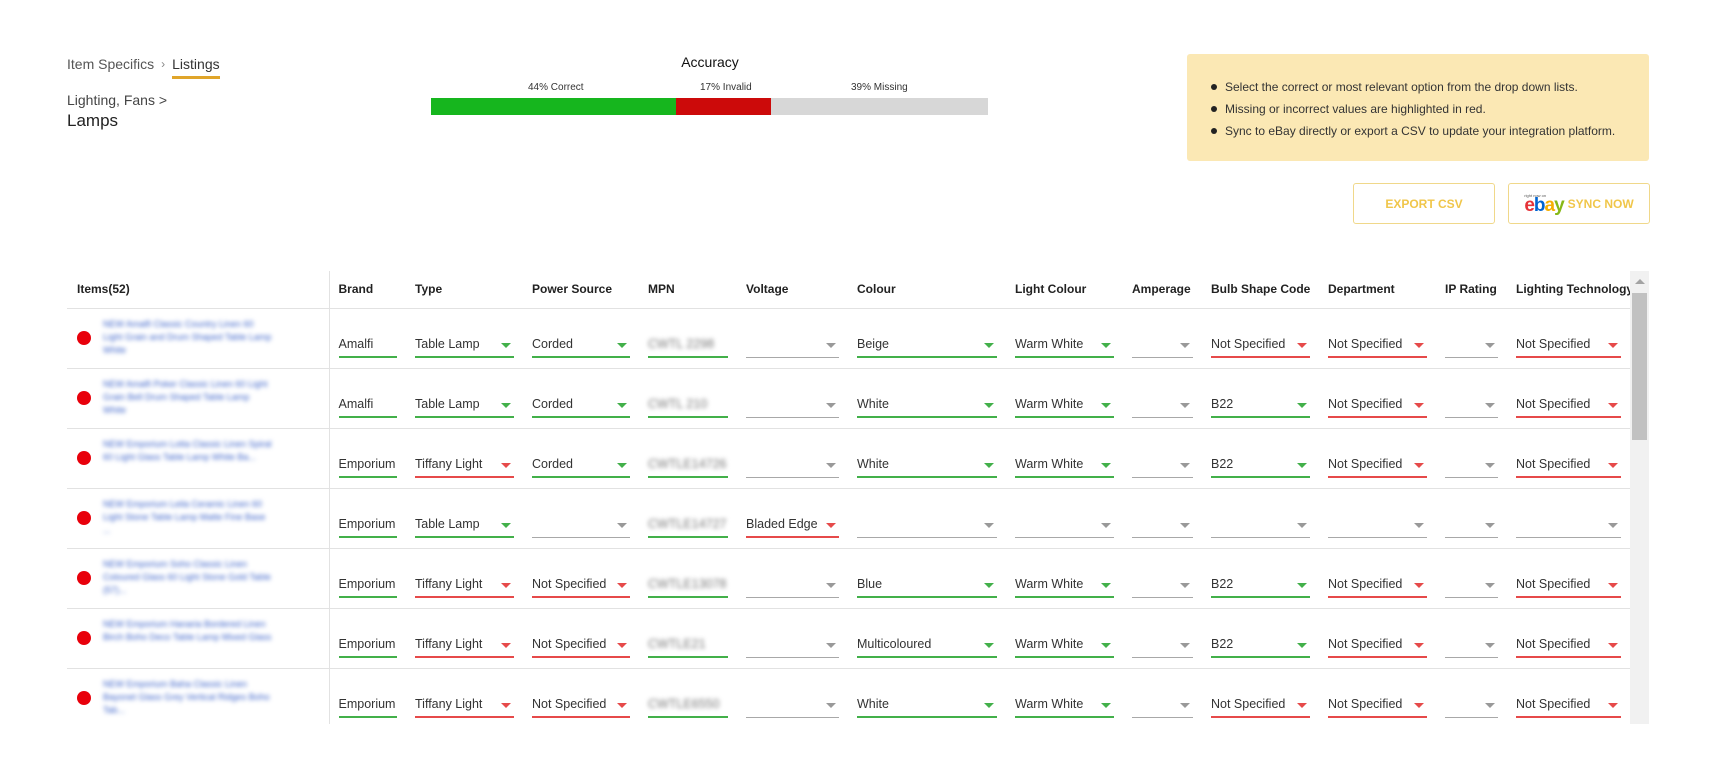  Describe the element at coordinates (688, 645) in the screenshot. I see `mpn-field: CWTLE21` at that location.